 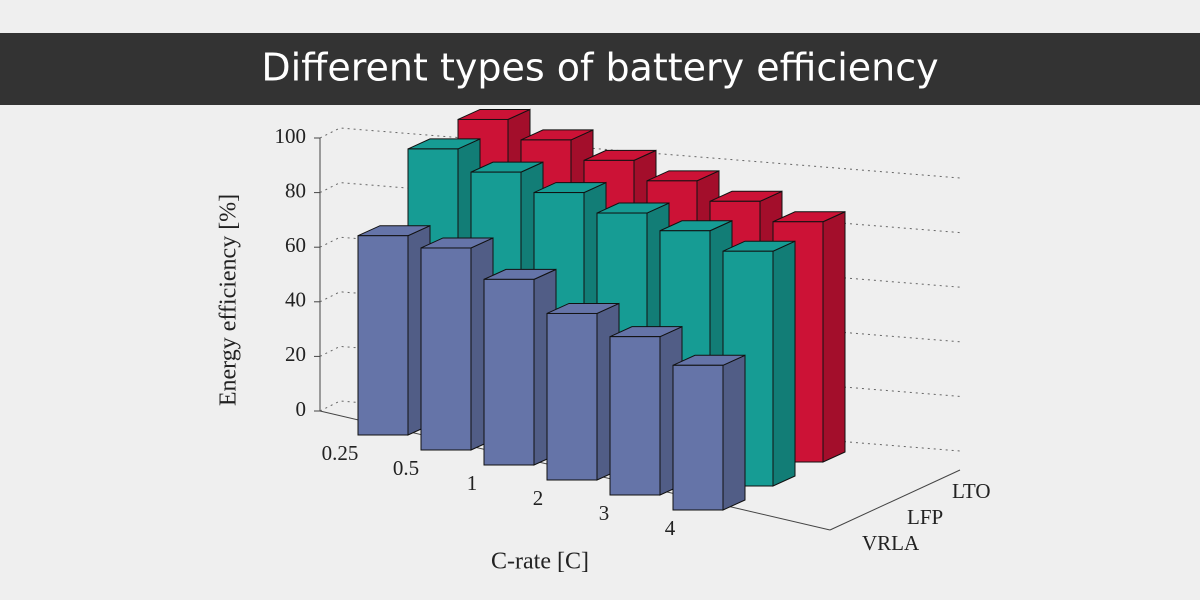 What do you see at coordinates (229, 300) in the screenshot?
I see `y-axis-label: Energy efficiency [%]` at bounding box center [229, 300].